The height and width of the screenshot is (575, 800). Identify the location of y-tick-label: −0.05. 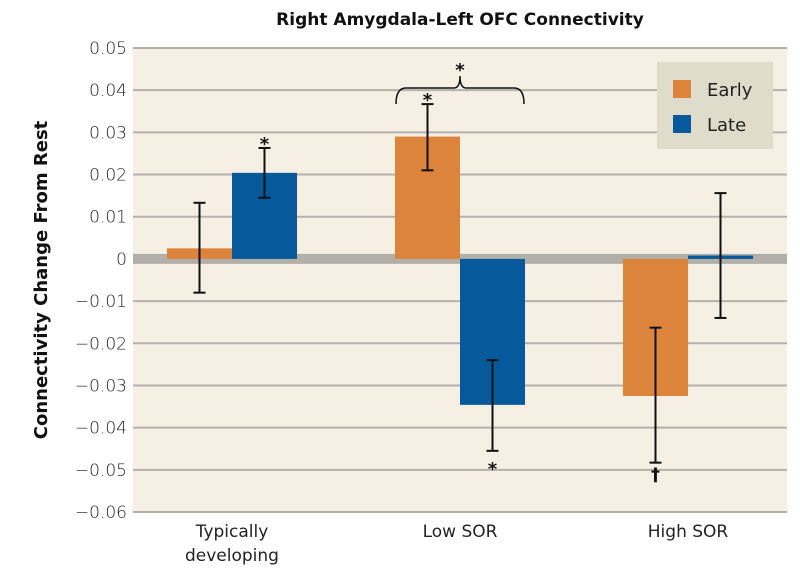
(101, 471).